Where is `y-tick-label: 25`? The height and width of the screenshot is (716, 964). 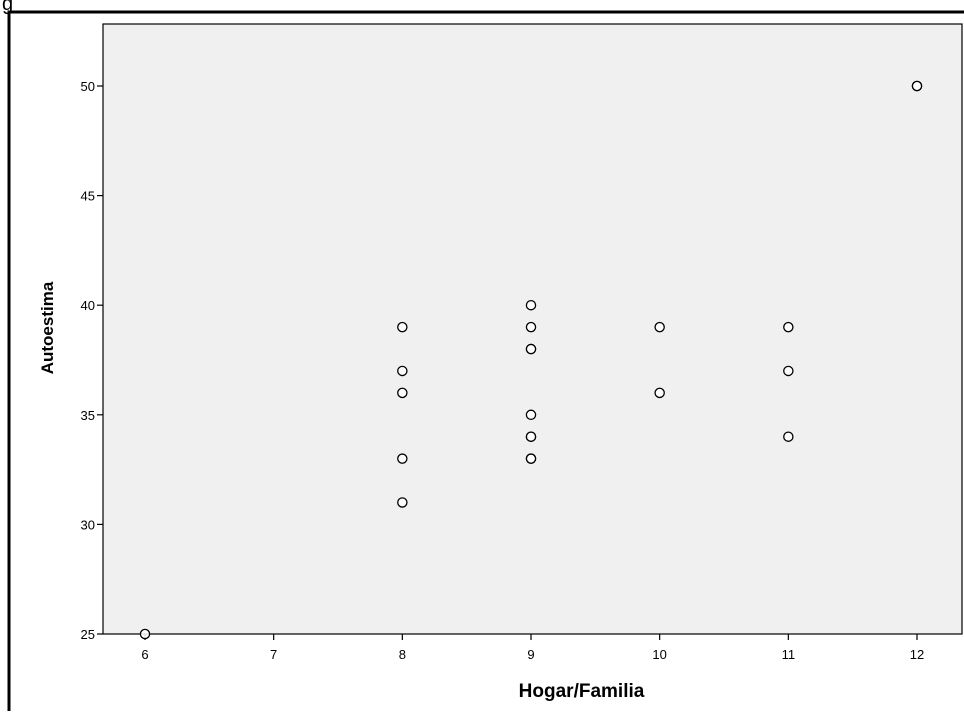
y-tick-label: 25 is located at coordinates (88, 634).